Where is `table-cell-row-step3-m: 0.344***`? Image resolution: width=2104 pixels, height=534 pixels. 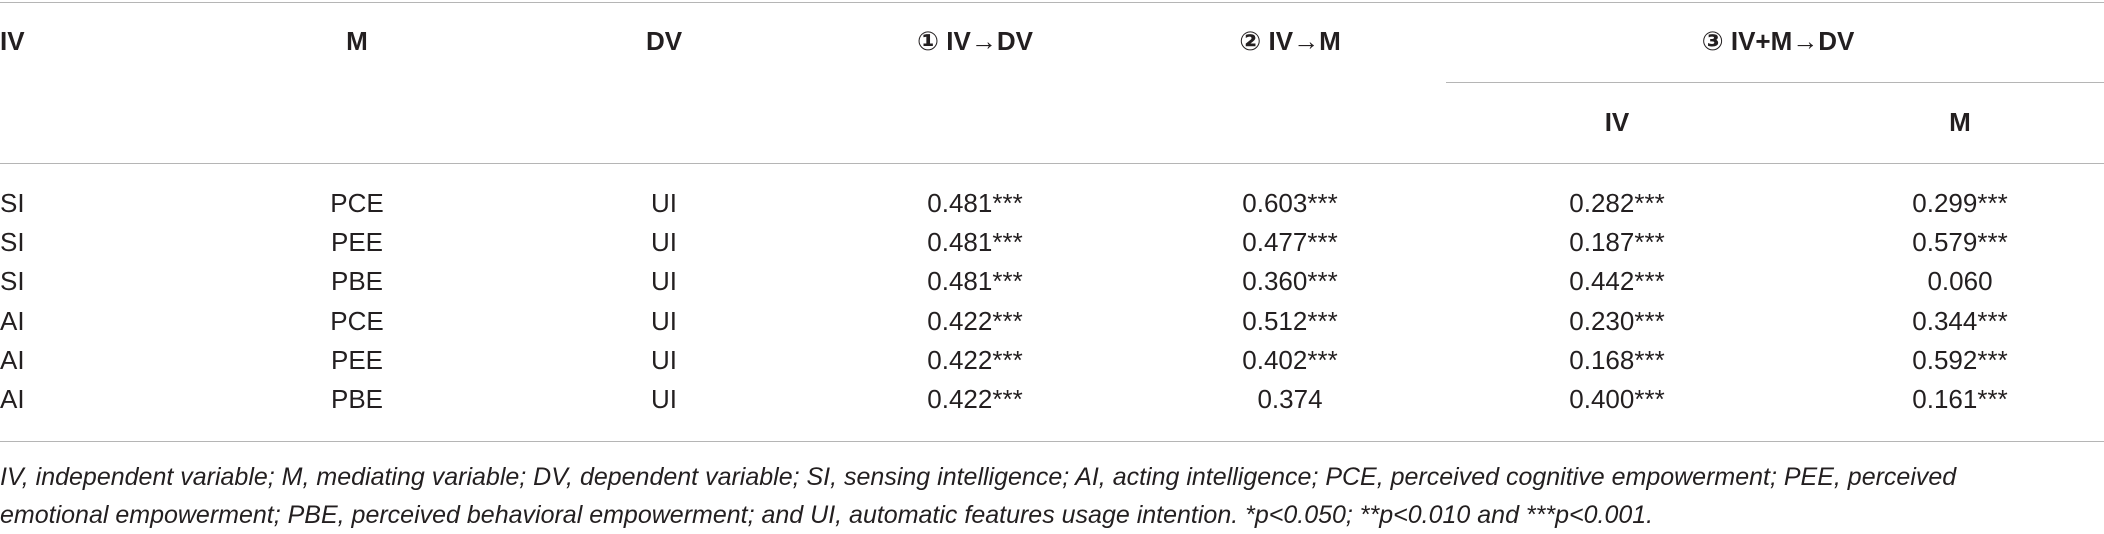 table-cell-row-step3-m: 0.344*** is located at coordinates (1960, 320).